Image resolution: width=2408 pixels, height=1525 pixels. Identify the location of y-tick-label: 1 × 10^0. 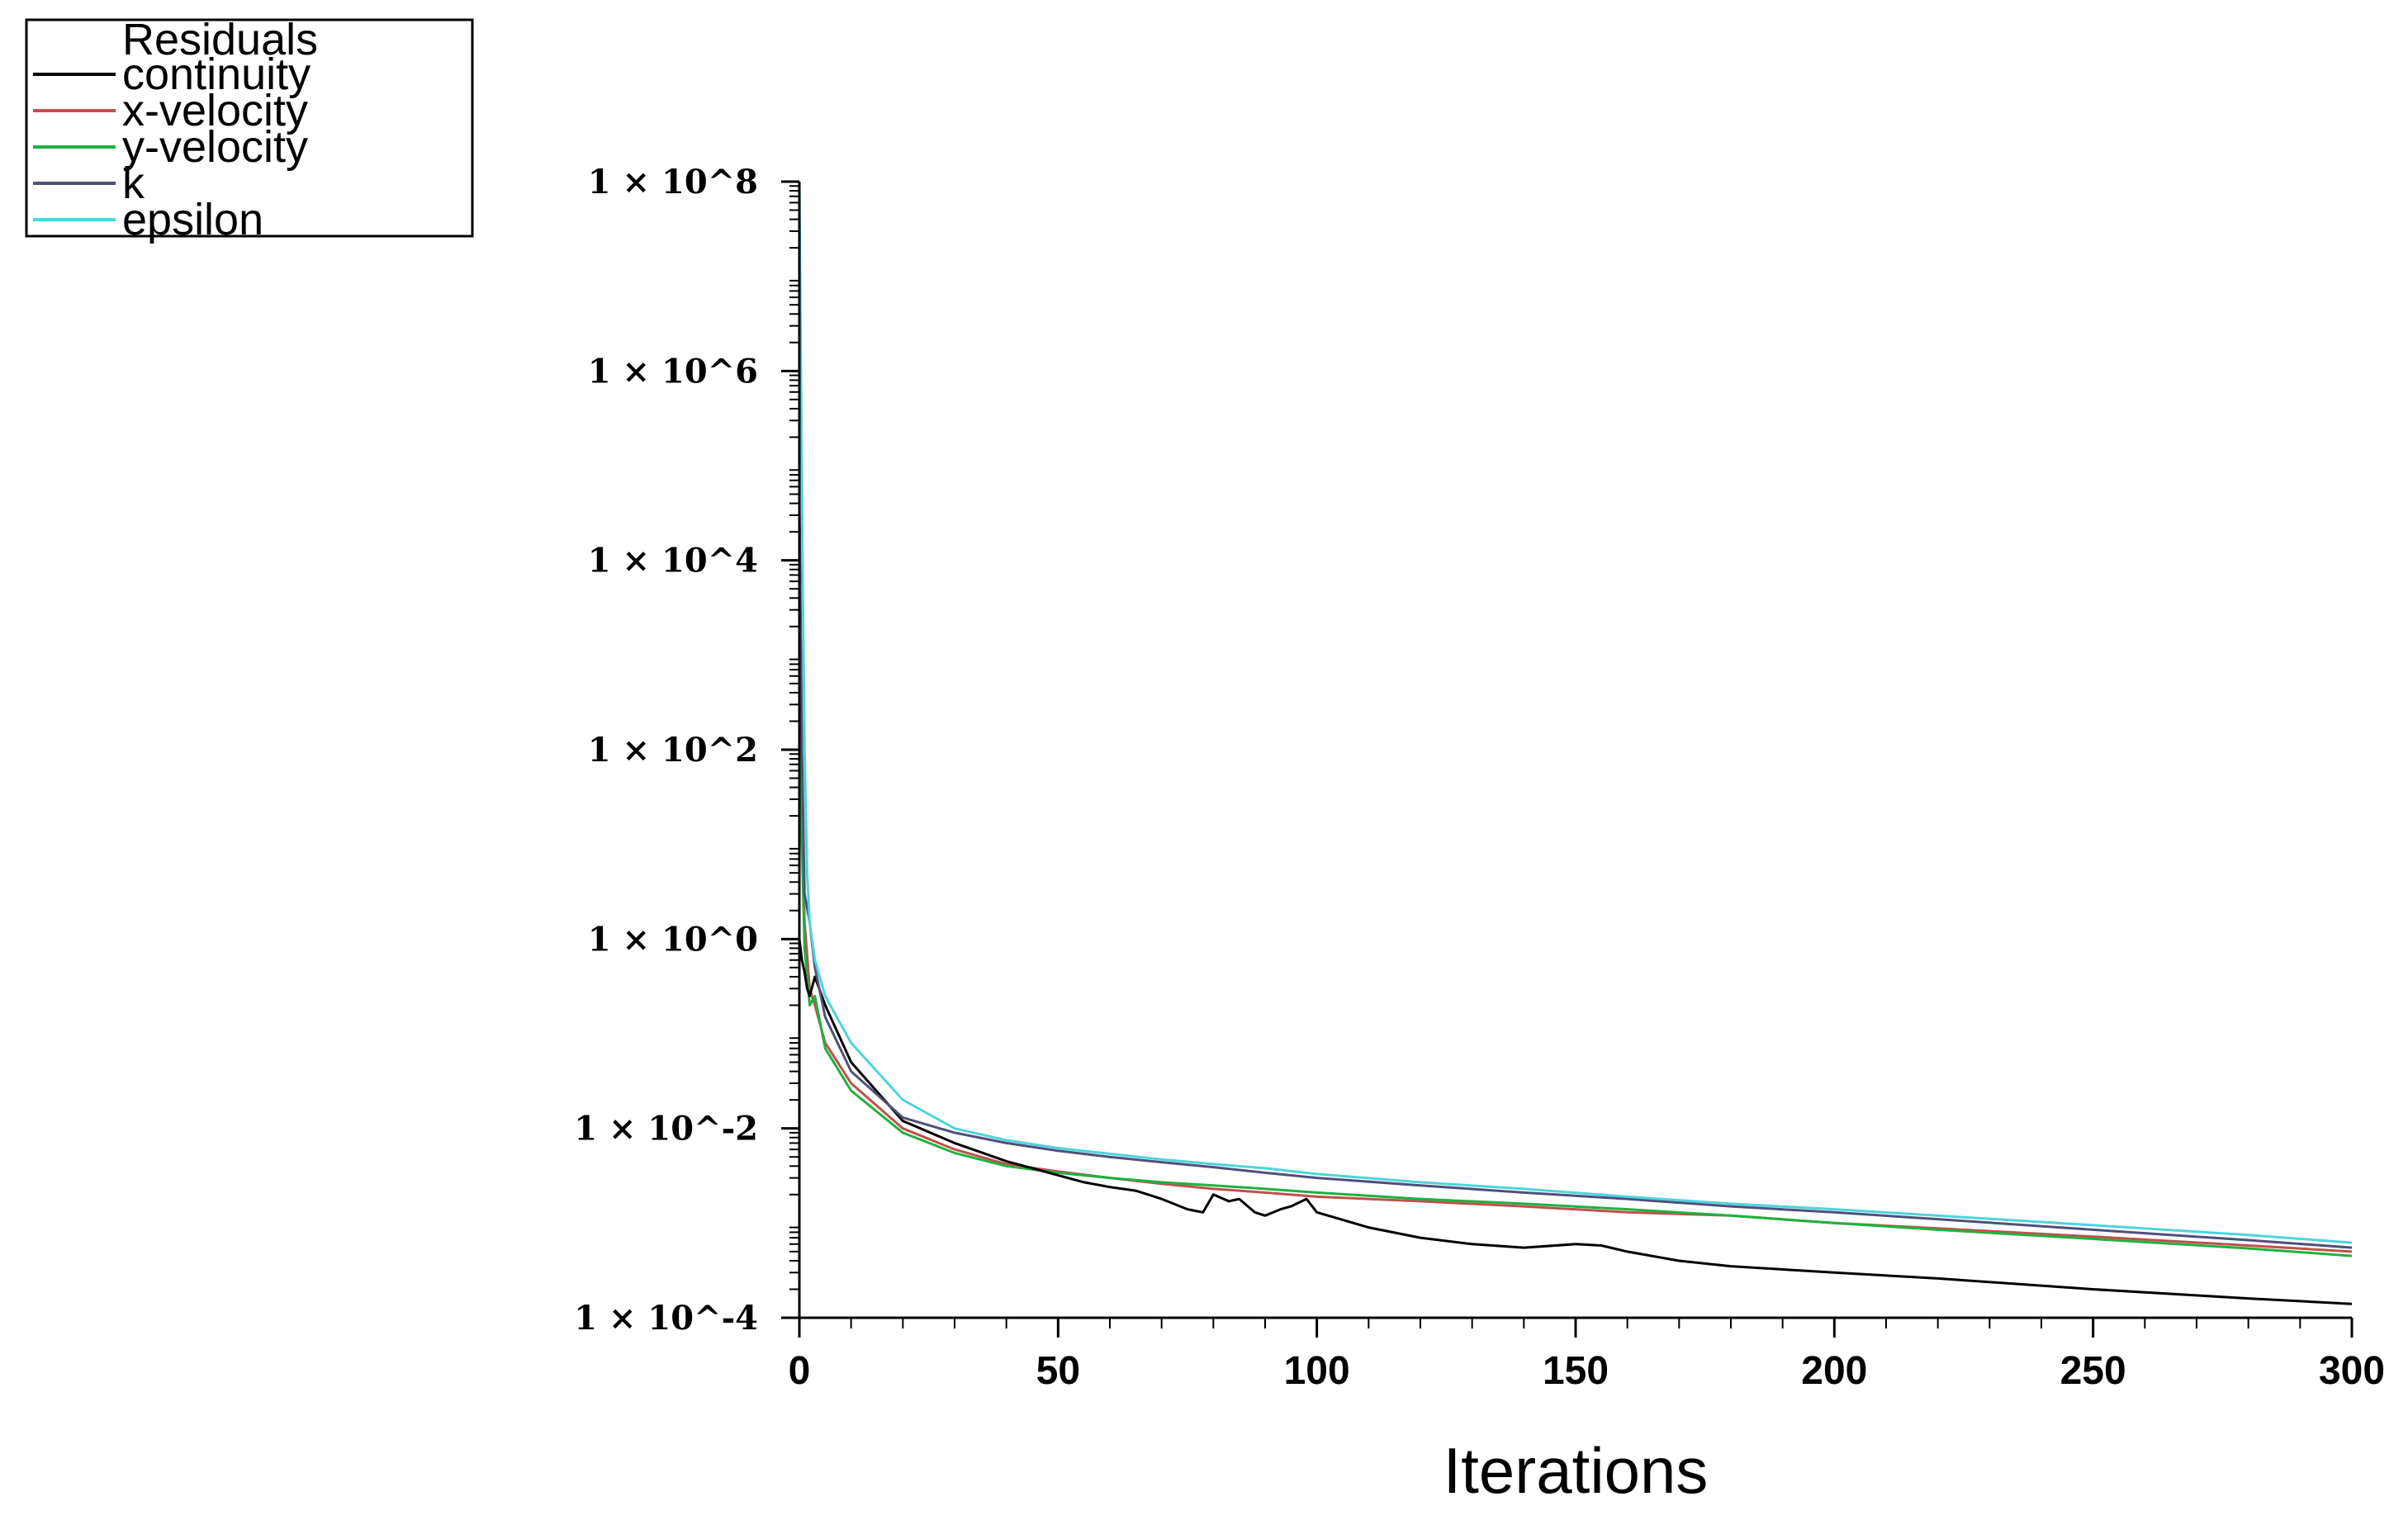
(673, 940).